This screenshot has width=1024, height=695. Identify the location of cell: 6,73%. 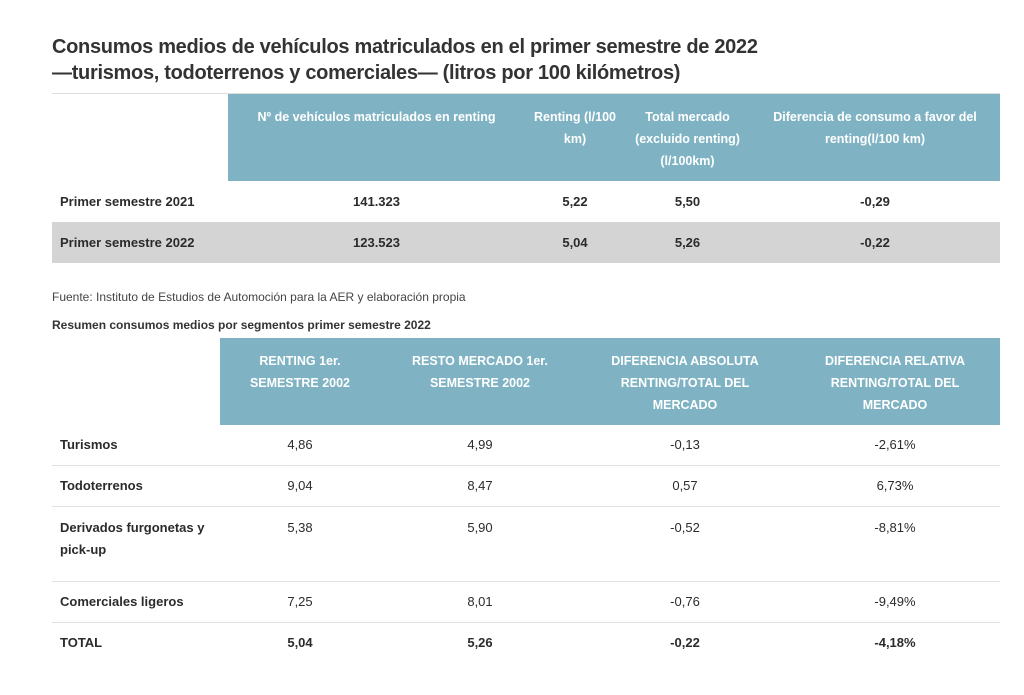
(895, 486).